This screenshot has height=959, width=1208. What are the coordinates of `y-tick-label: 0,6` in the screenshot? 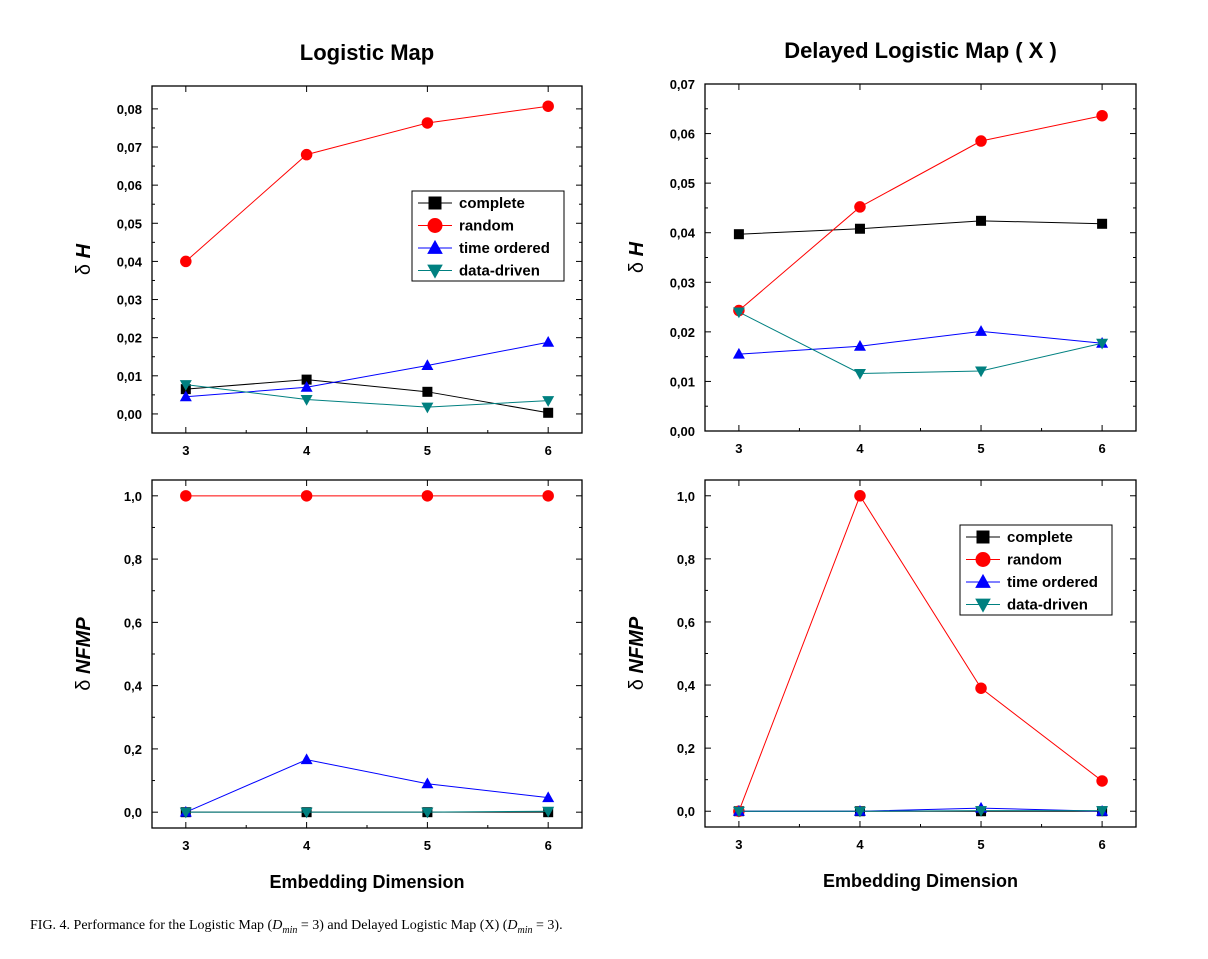 It's located at (133, 622).